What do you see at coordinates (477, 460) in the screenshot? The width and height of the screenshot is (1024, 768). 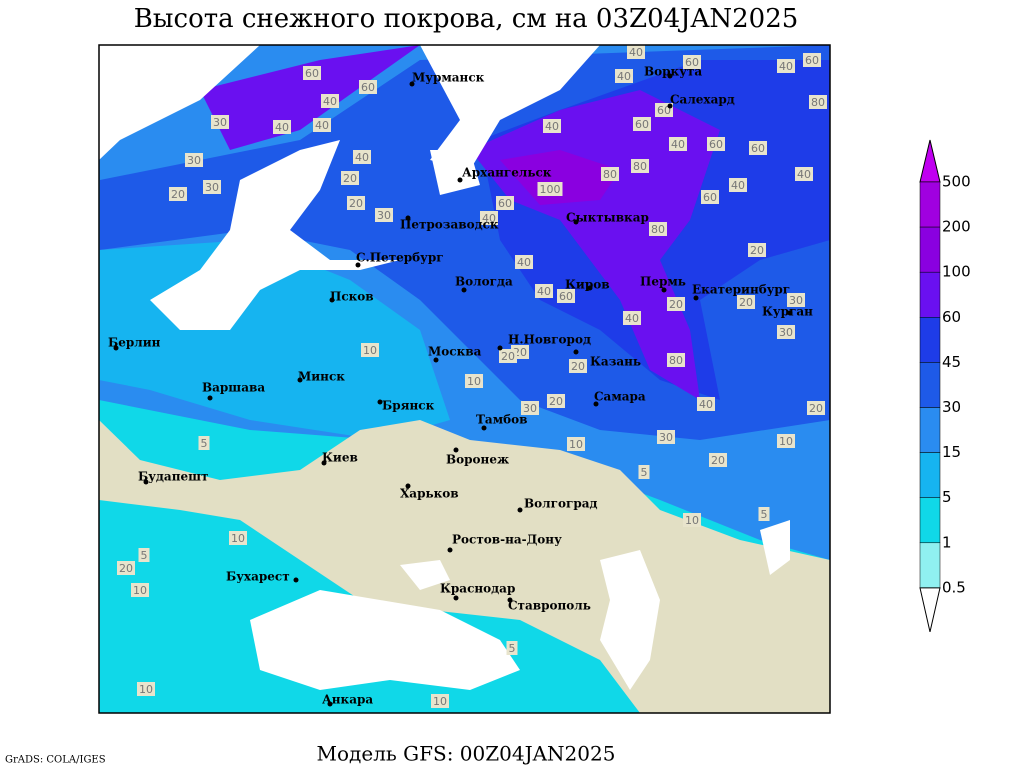 I see `city-label: Воронеж` at bounding box center [477, 460].